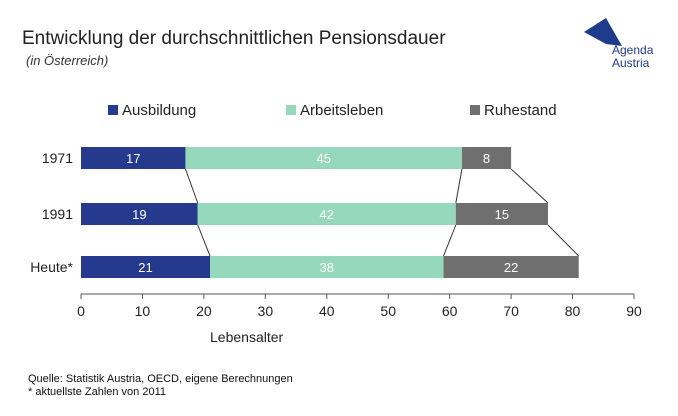 This screenshot has height=416, width=678. I want to click on logo-line2: Austria, so click(631, 63).